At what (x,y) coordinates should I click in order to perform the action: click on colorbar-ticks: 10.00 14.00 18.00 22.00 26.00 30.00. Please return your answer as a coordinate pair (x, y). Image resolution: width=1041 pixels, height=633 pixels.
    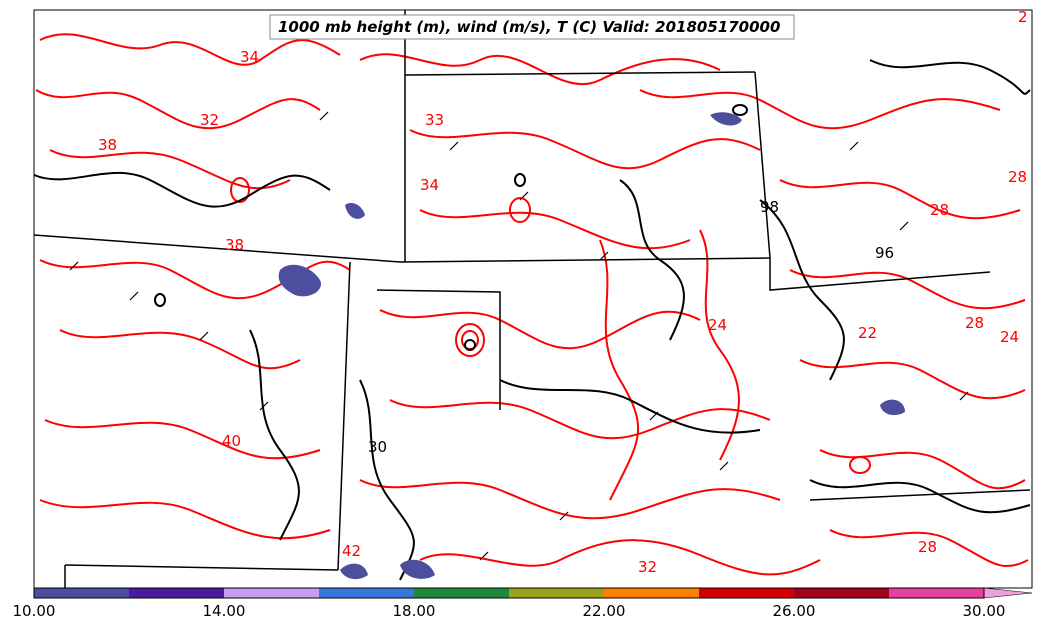
    Looking at the image, I should click on (509, 611).